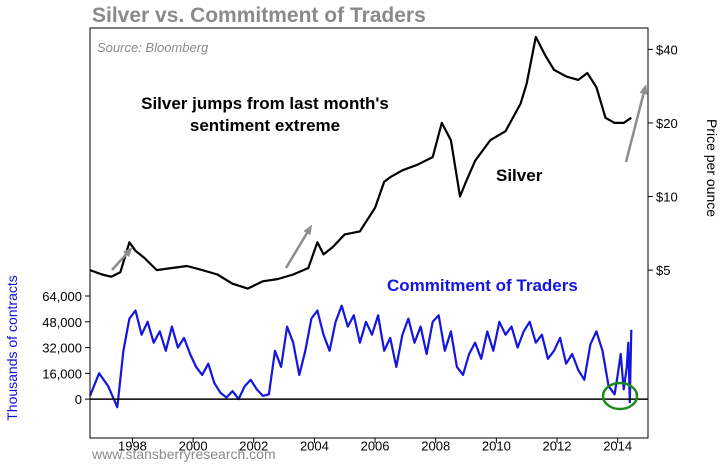  I want to click on x-tick-label-2000: 2000, so click(193, 446).